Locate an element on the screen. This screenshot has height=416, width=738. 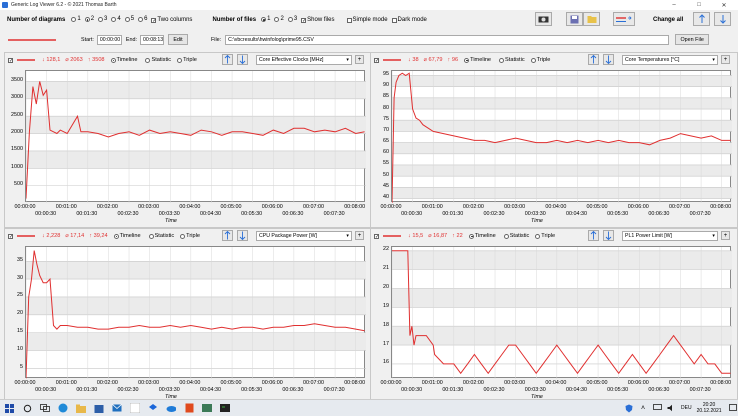
mail-icon is located at coordinates (117, 408).